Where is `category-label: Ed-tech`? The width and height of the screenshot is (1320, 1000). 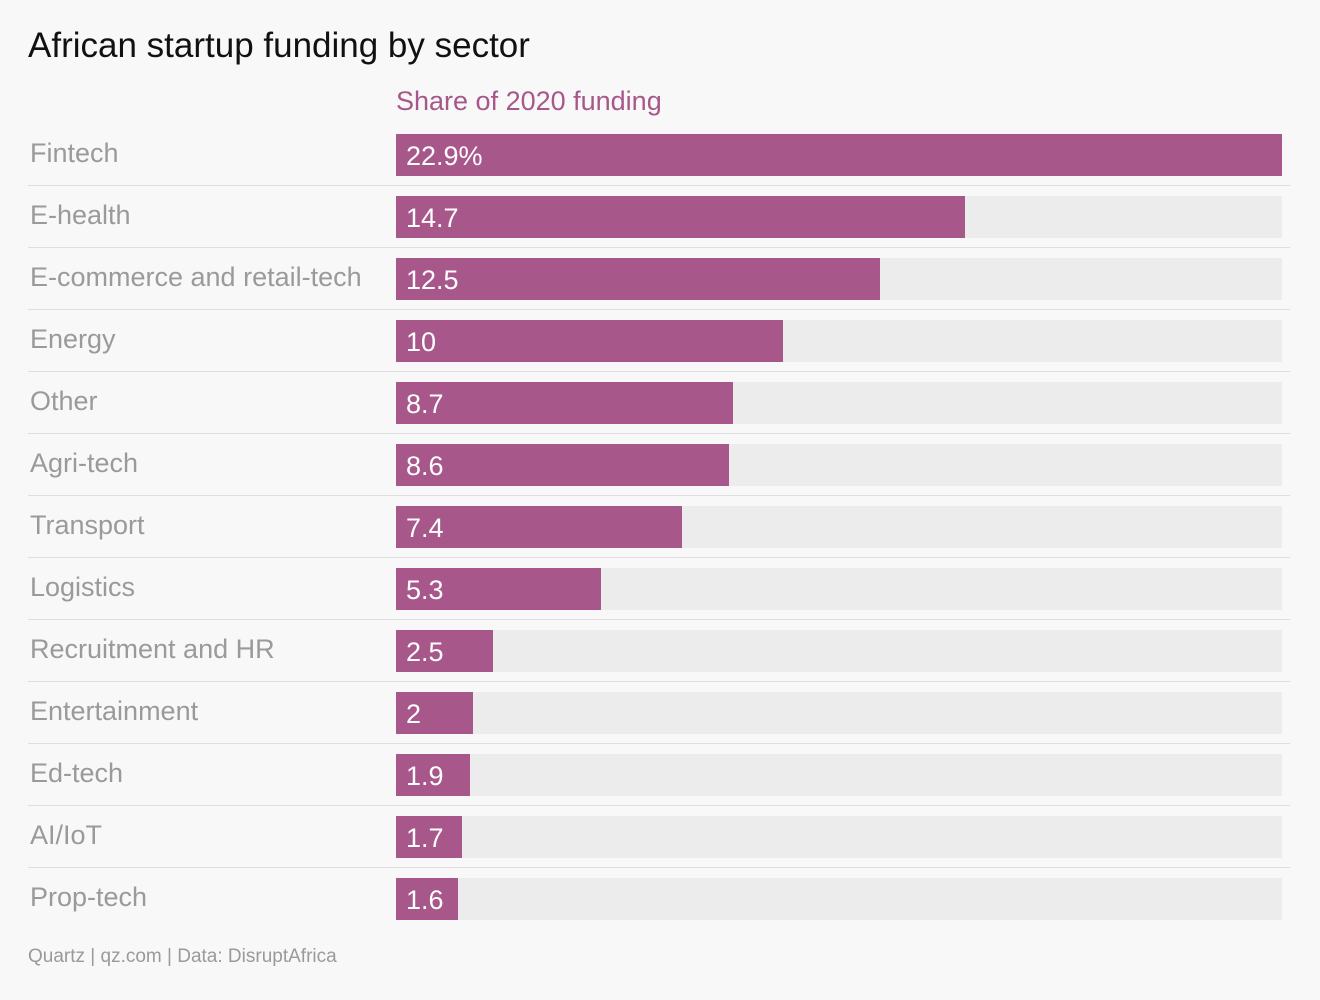
category-label: Ed-tech is located at coordinates (77, 773).